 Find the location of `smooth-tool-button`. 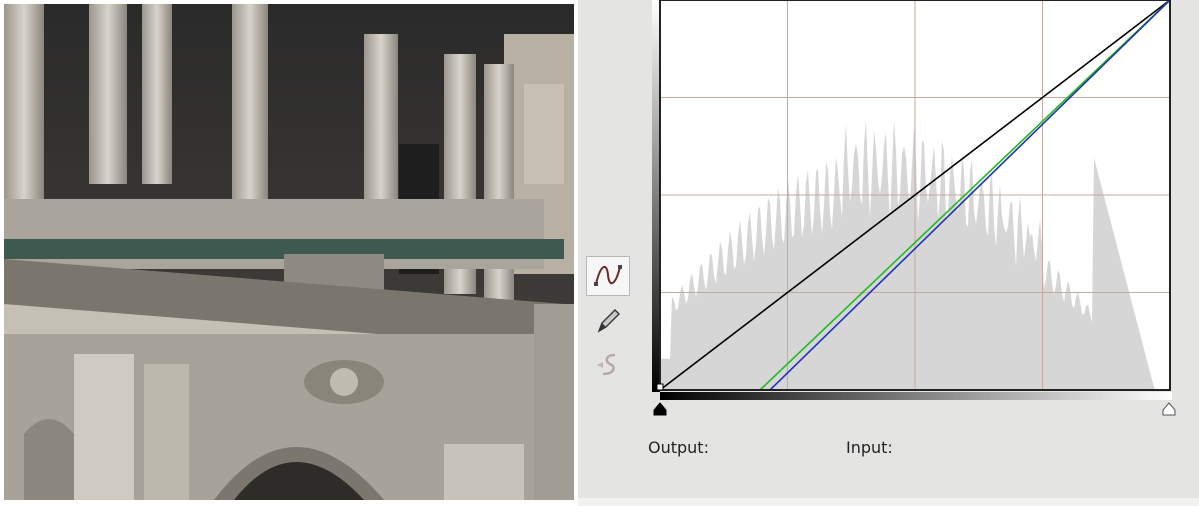

smooth-tool-button is located at coordinates (608, 364).